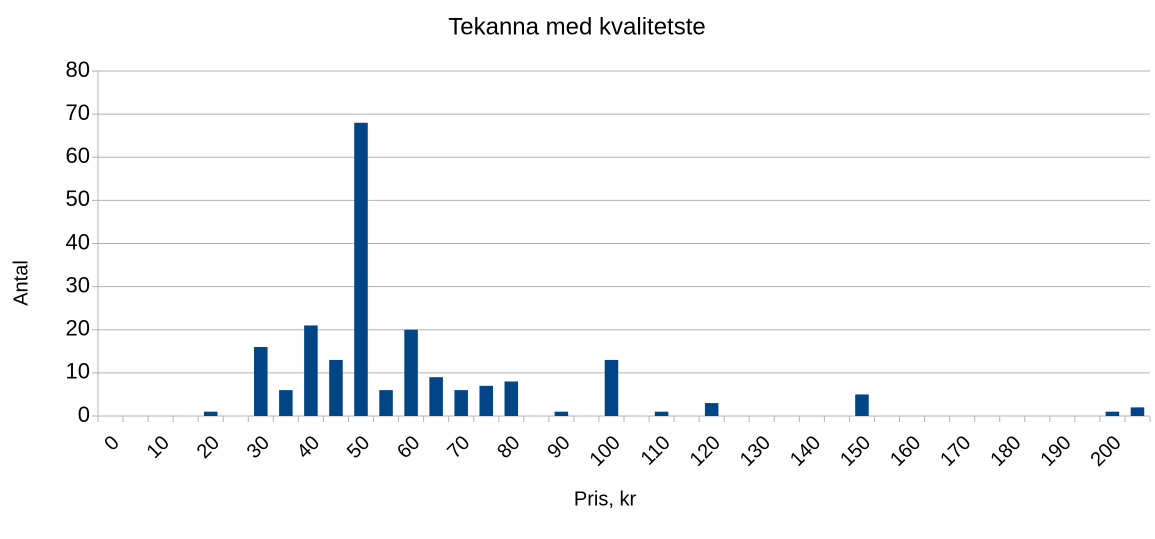 The width and height of the screenshot is (1155, 539). What do you see at coordinates (208, 447) in the screenshot?
I see `x-tick-label: 20` at bounding box center [208, 447].